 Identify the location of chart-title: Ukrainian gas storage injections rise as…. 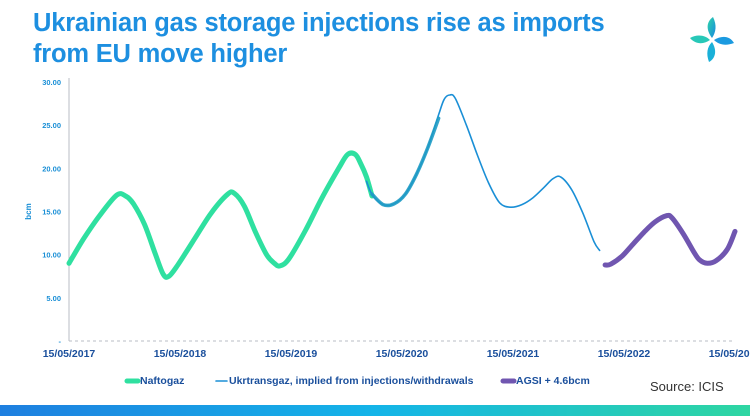
(353, 39).